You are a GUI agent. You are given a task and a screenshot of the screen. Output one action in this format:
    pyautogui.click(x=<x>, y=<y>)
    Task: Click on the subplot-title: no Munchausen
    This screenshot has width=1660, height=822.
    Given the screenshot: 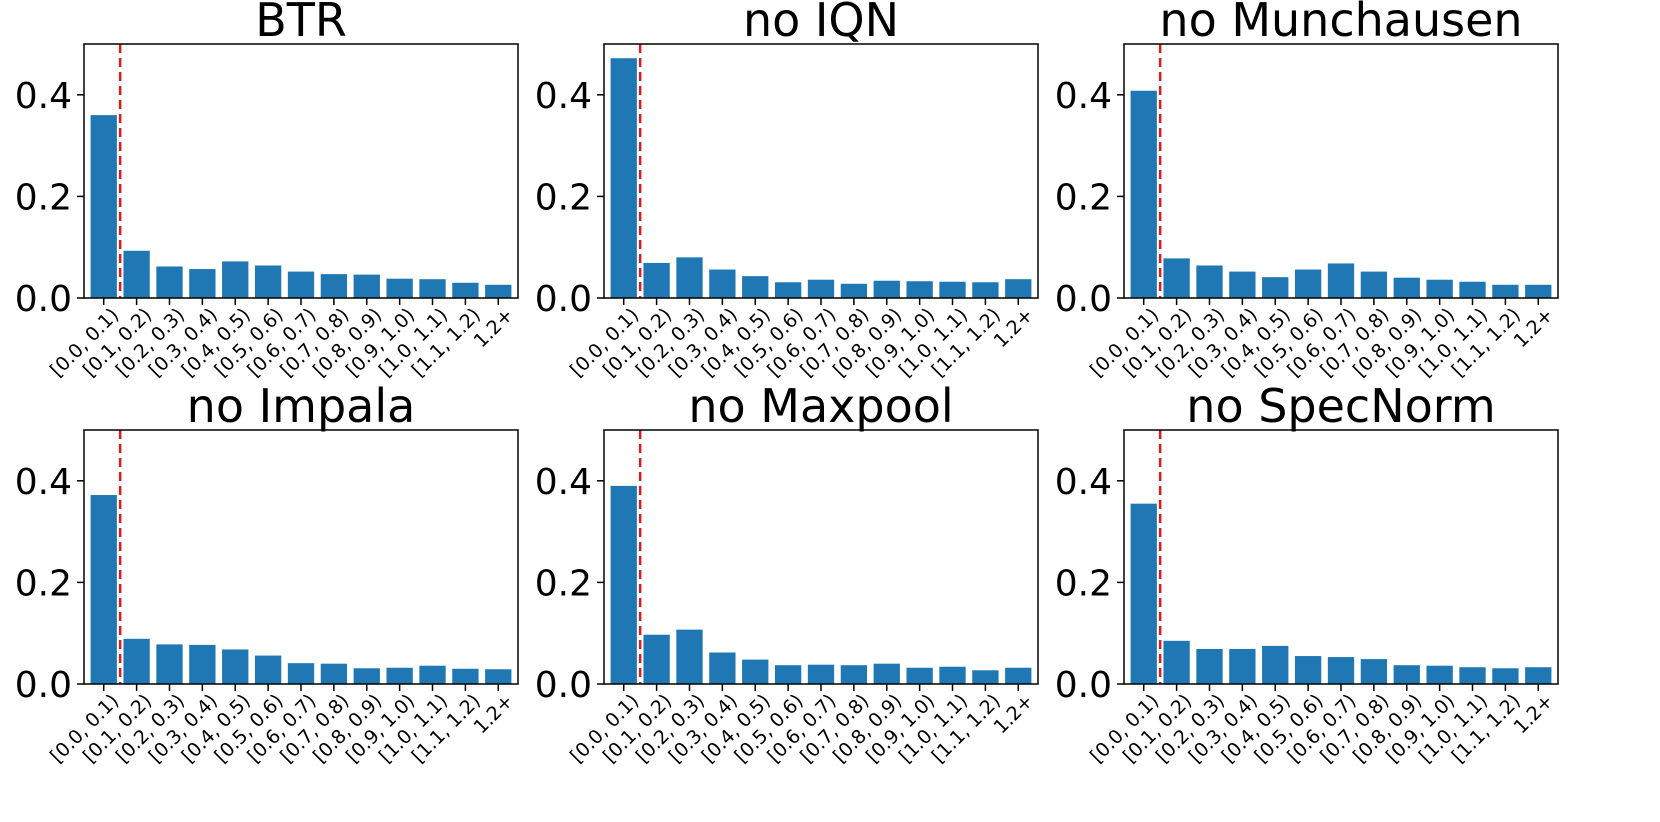 What is the action you would take?
    pyautogui.click(x=1340, y=23)
    